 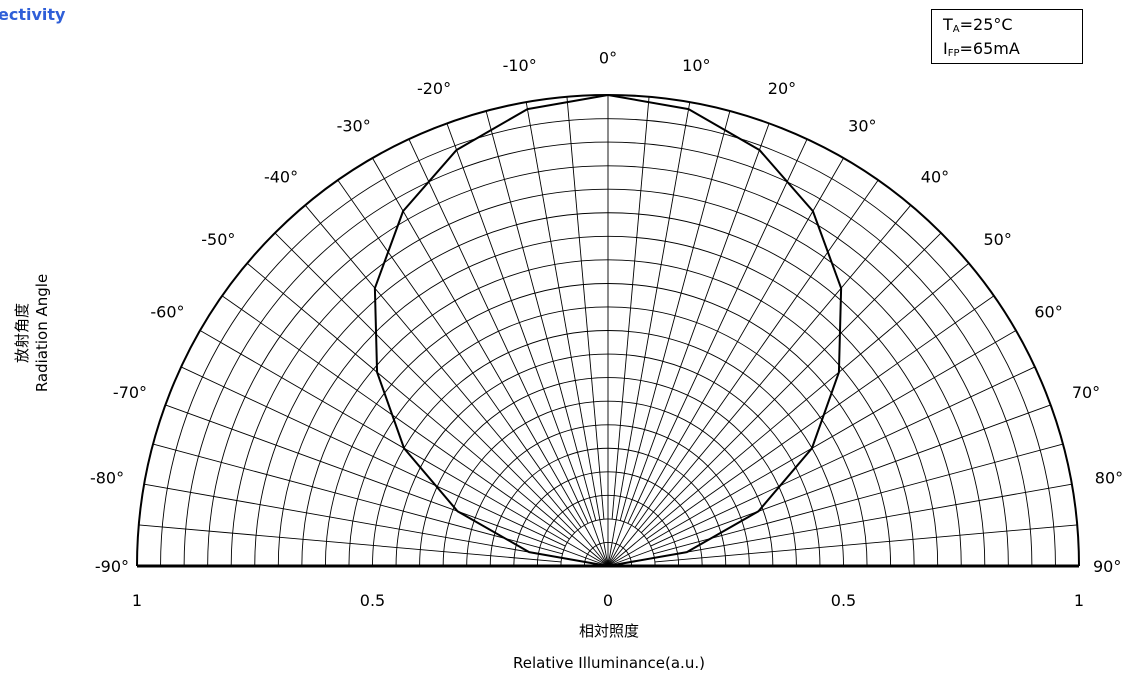 I want to click on angle-tick-label: 40°, so click(x=935, y=176).